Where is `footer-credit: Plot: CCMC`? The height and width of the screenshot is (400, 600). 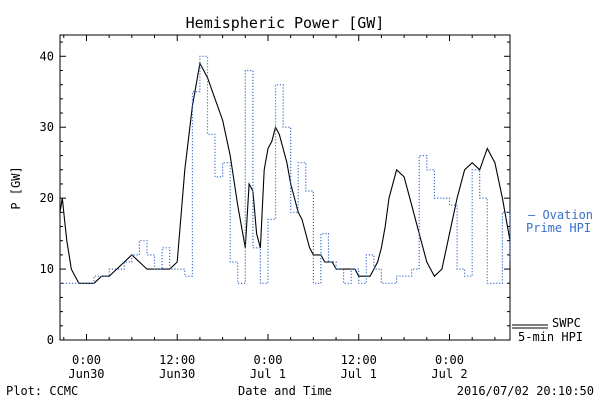 footer-credit: Plot: CCMC is located at coordinates (42, 391).